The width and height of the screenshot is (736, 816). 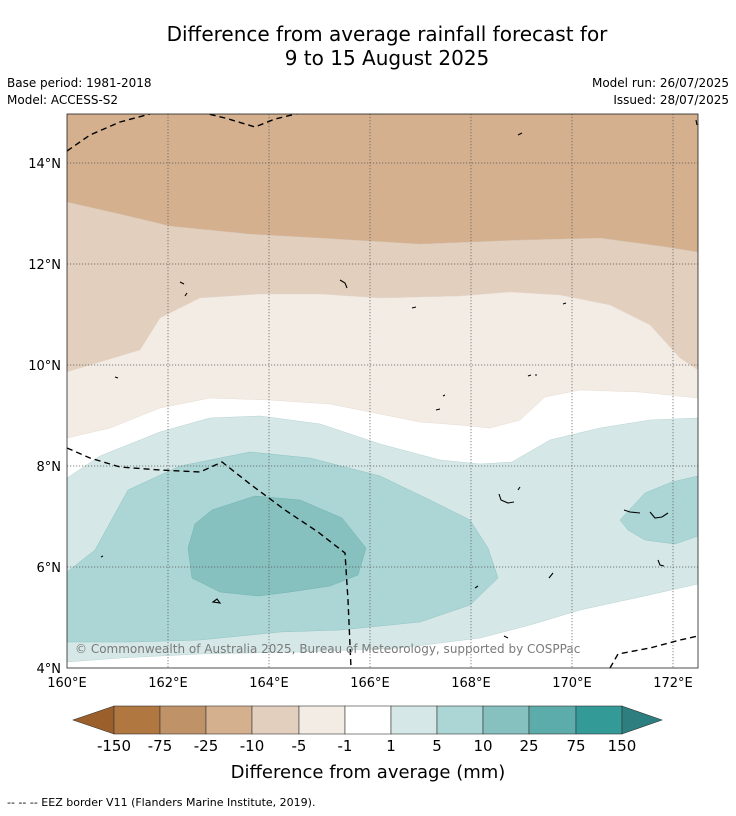 What do you see at coordinates (660, 83) in the screenshot?
I see `model-run-text: Model run: 26/07/2025` at bounding box center [660, 83].